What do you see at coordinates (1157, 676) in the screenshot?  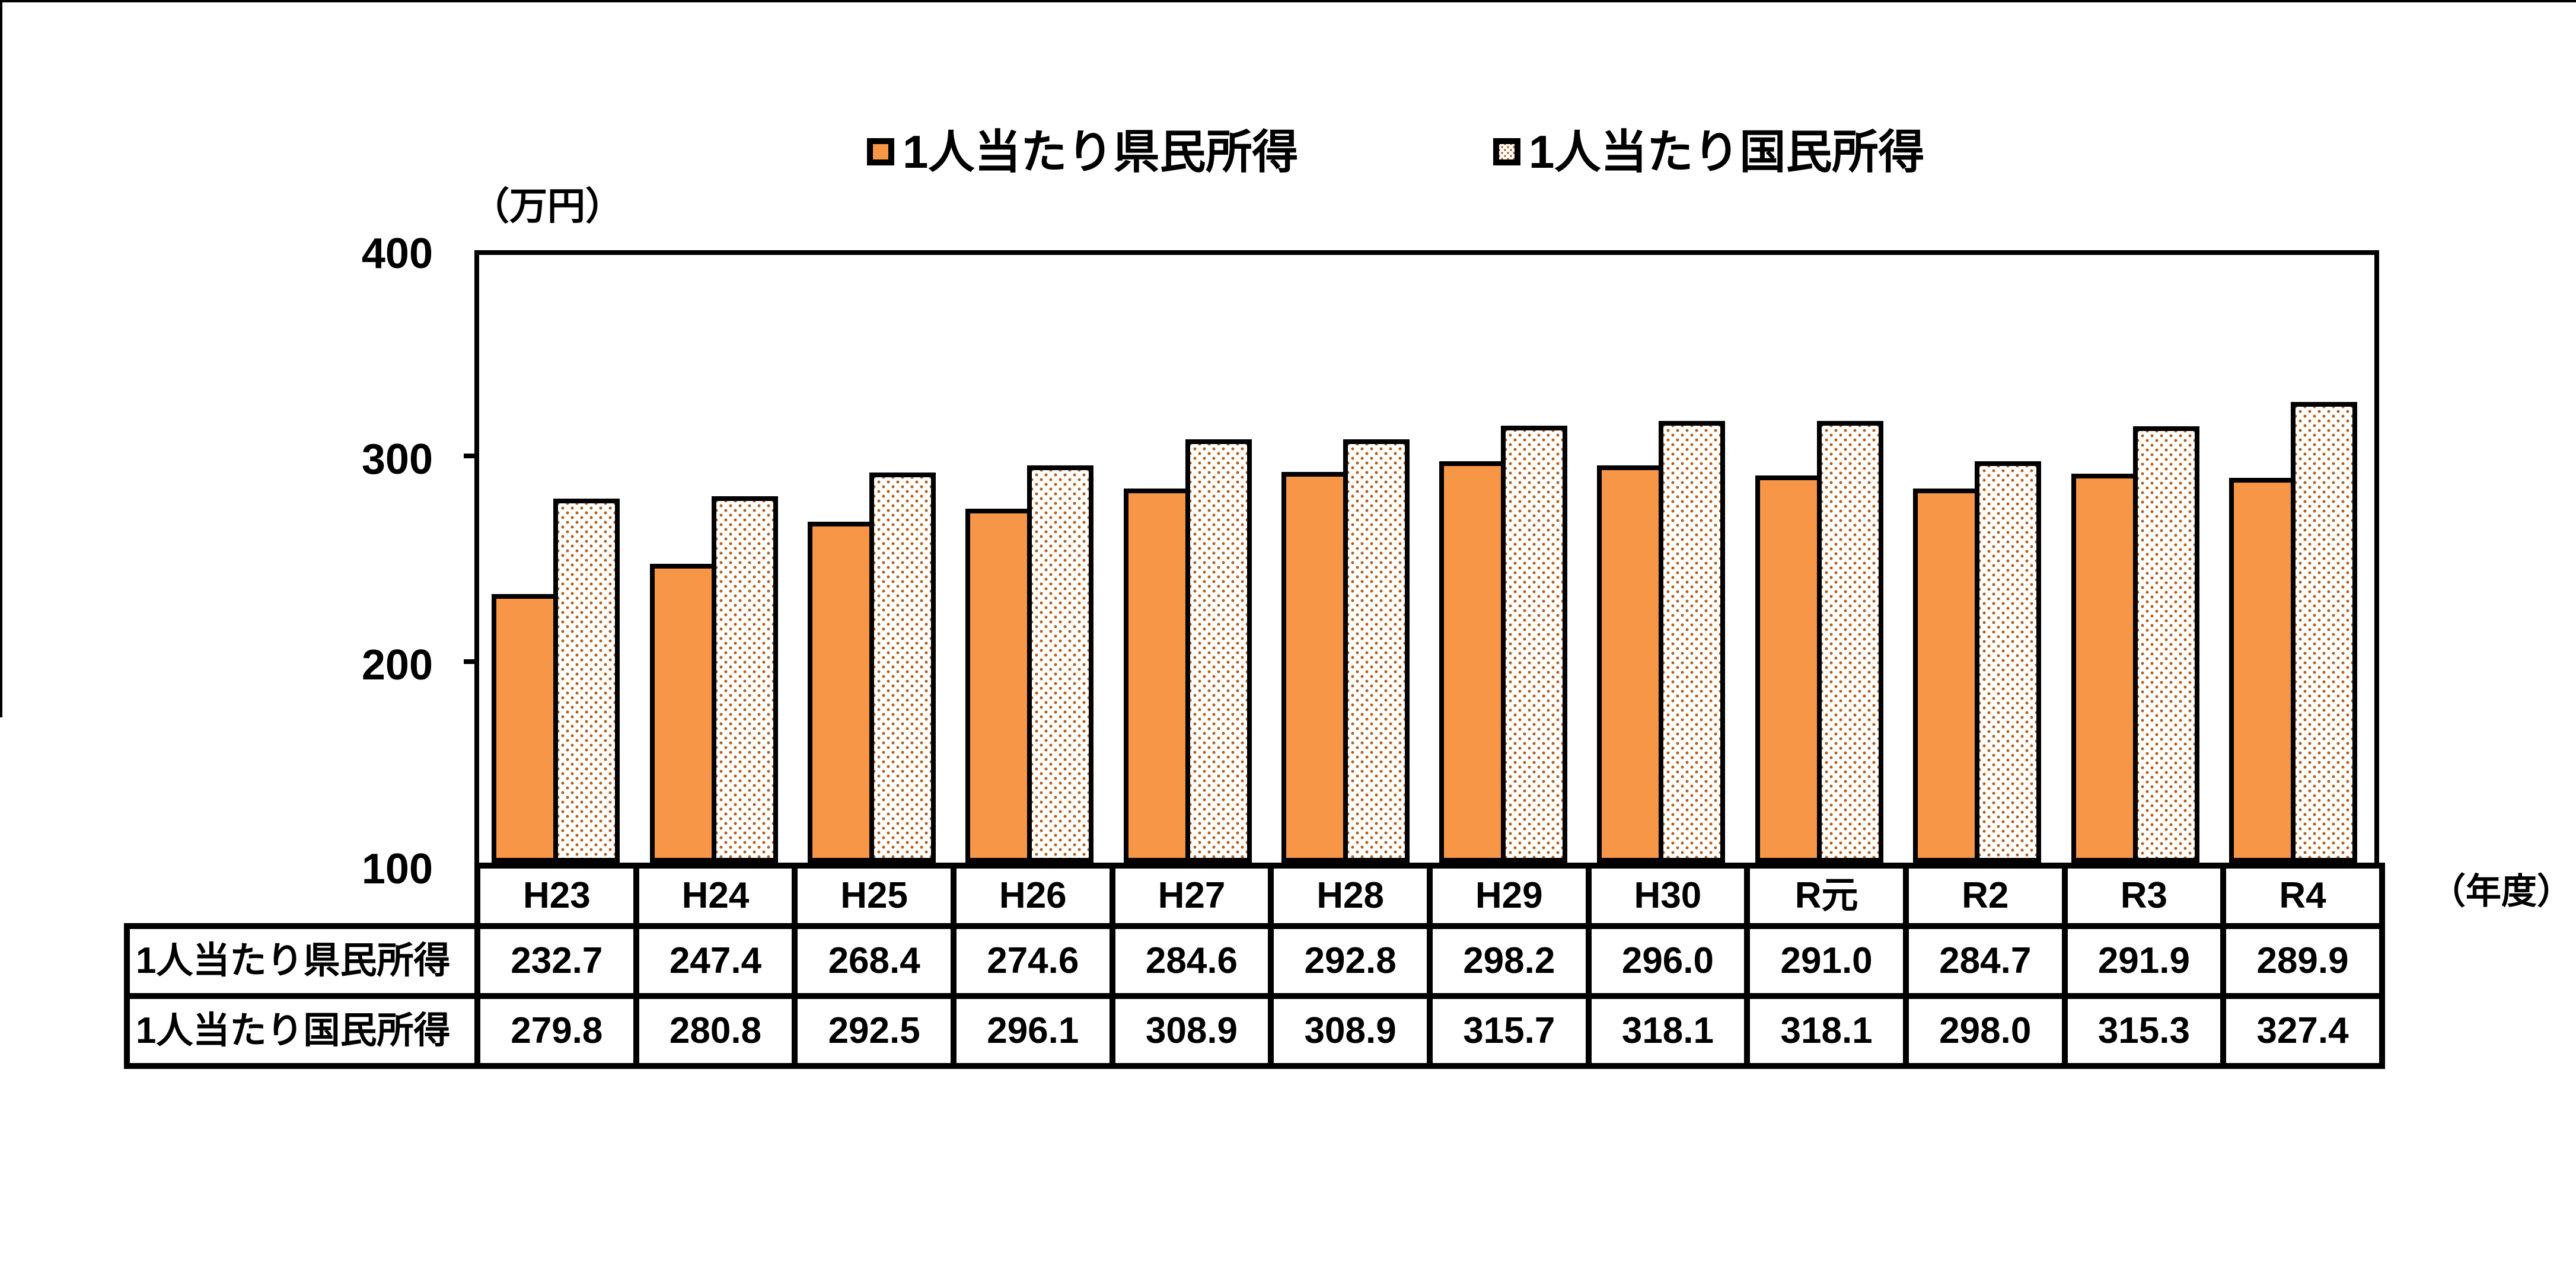 I see `bar-prefectural-H27` at bounding box center [1157, 676].